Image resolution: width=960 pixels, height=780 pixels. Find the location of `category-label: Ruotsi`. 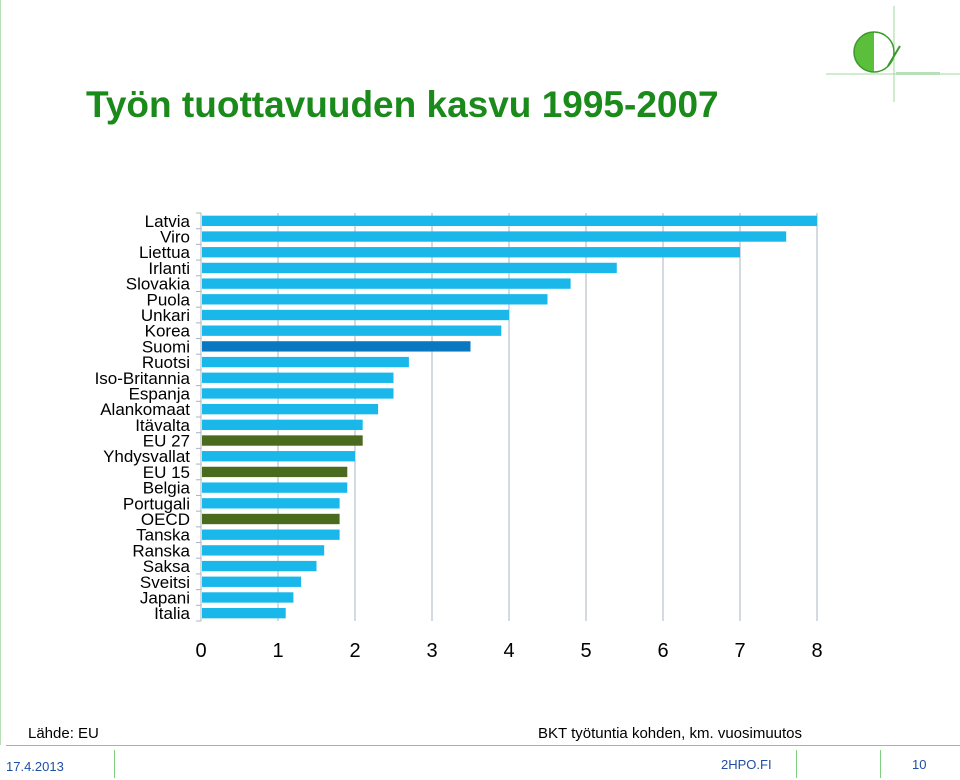

category-label: Ruotsi is located at coordinates (166, 362).